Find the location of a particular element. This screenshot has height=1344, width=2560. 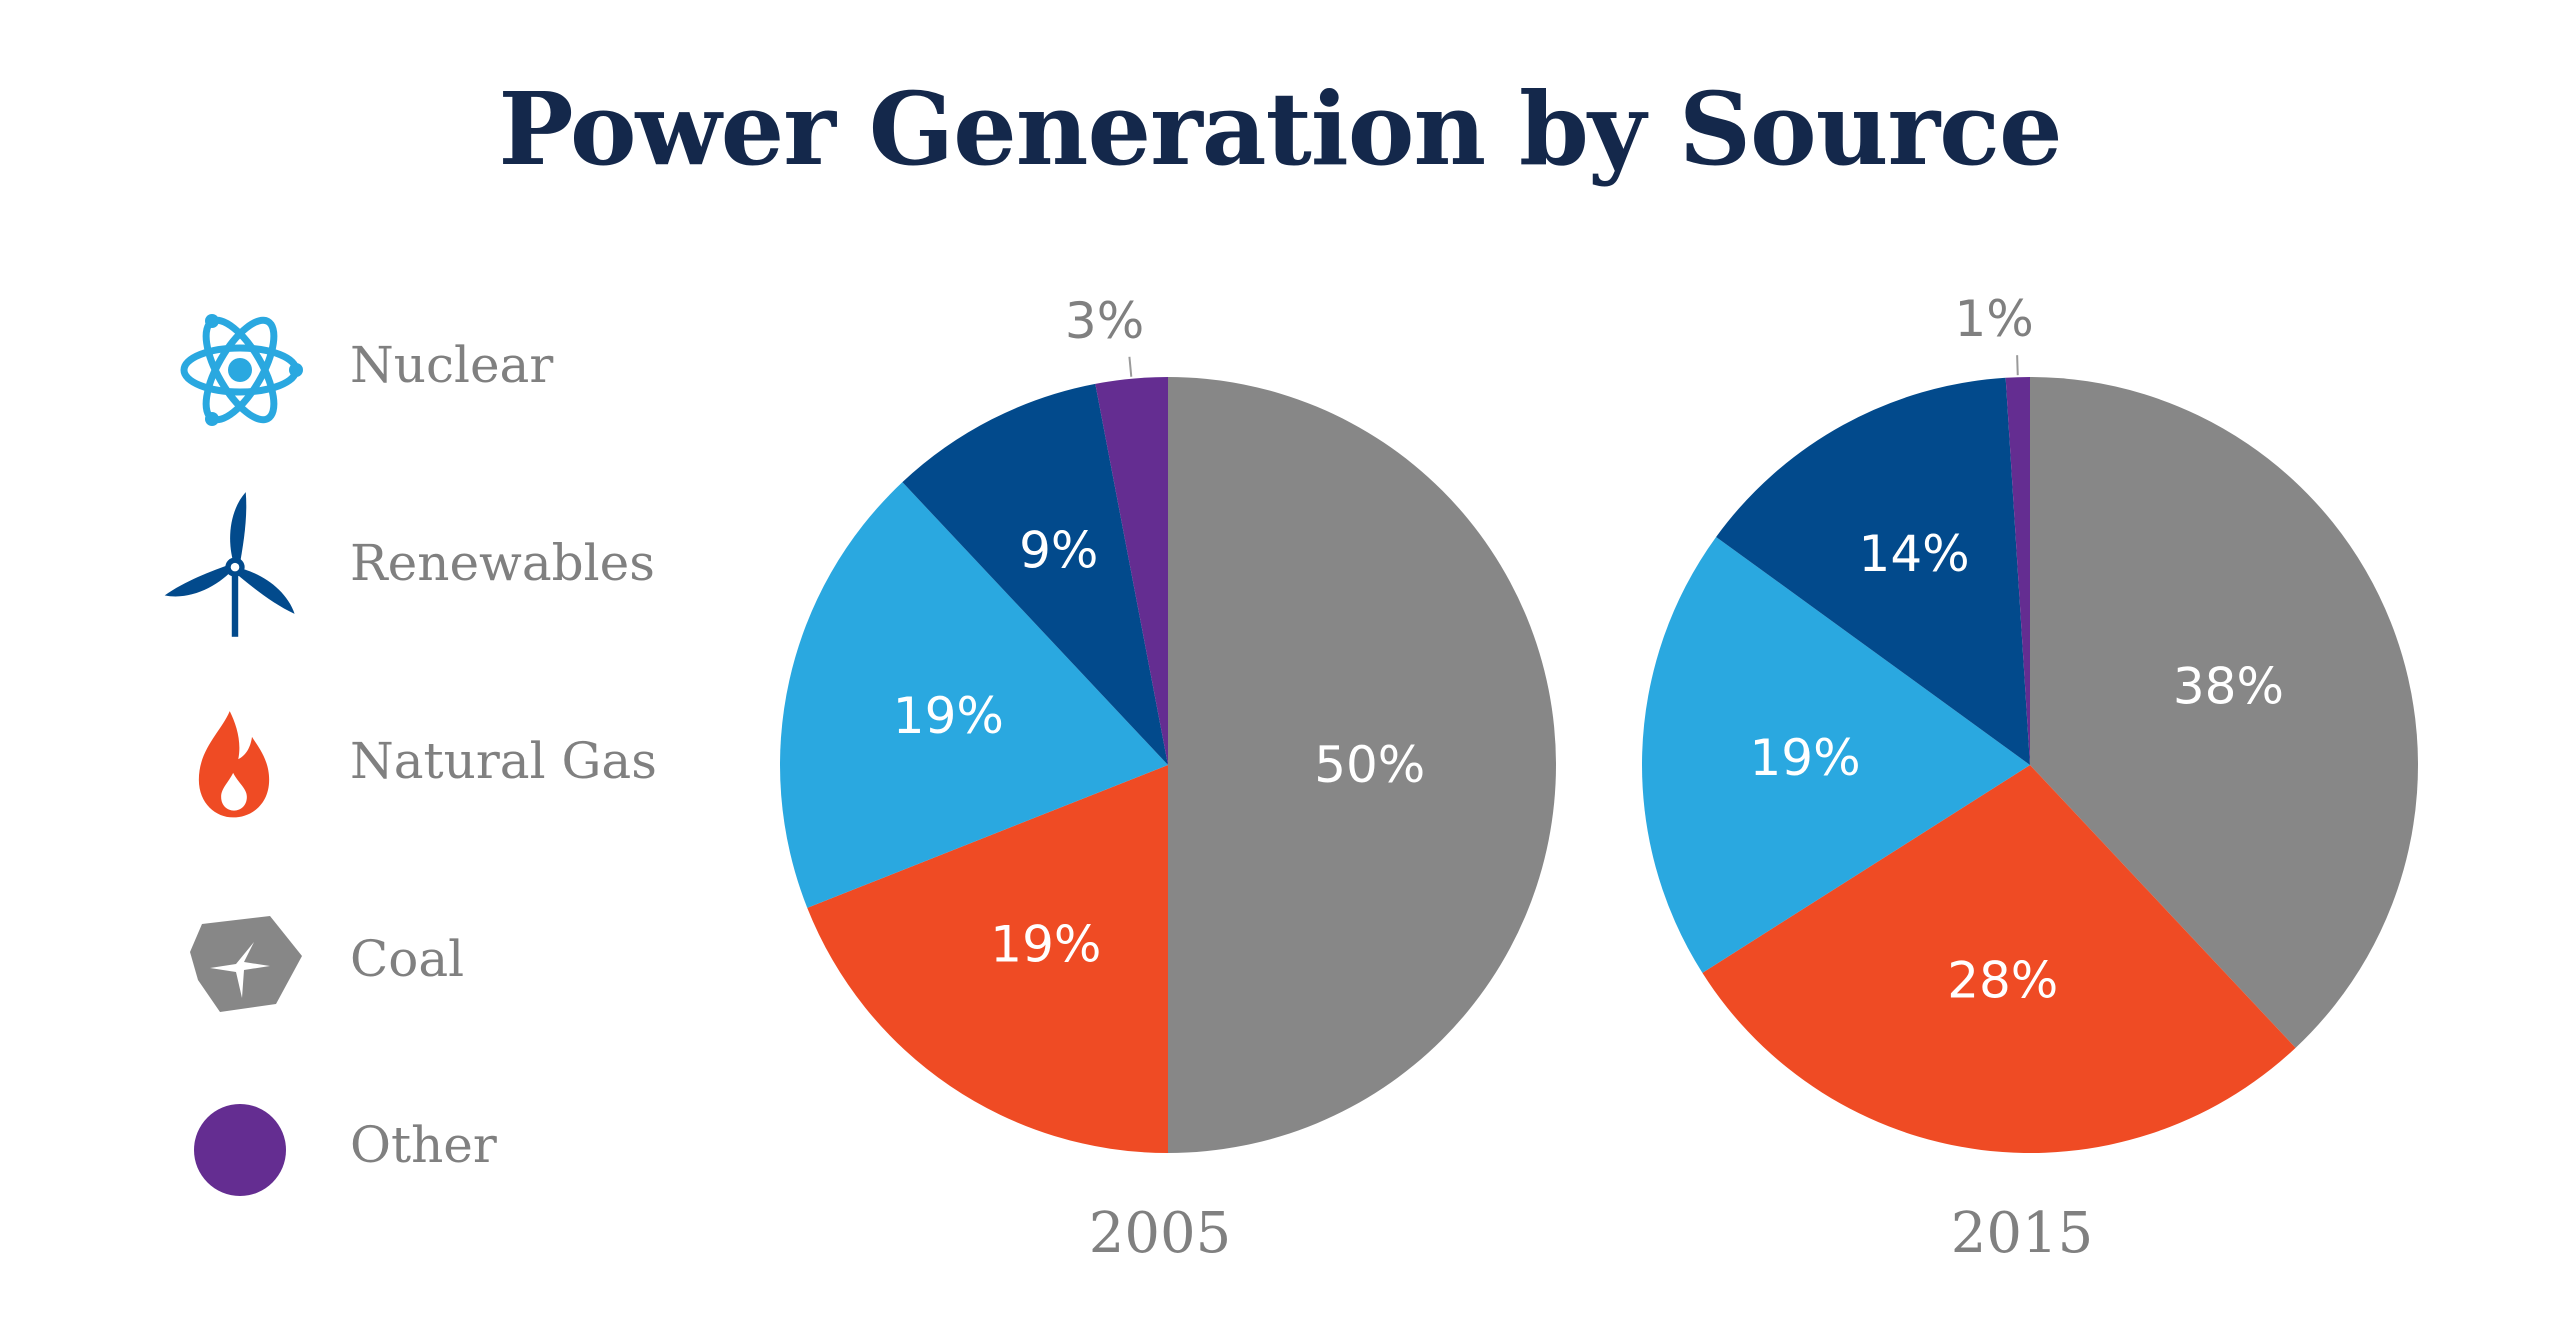

slice-label-2015-coal: 38% is located at coordinates (2228, 686).